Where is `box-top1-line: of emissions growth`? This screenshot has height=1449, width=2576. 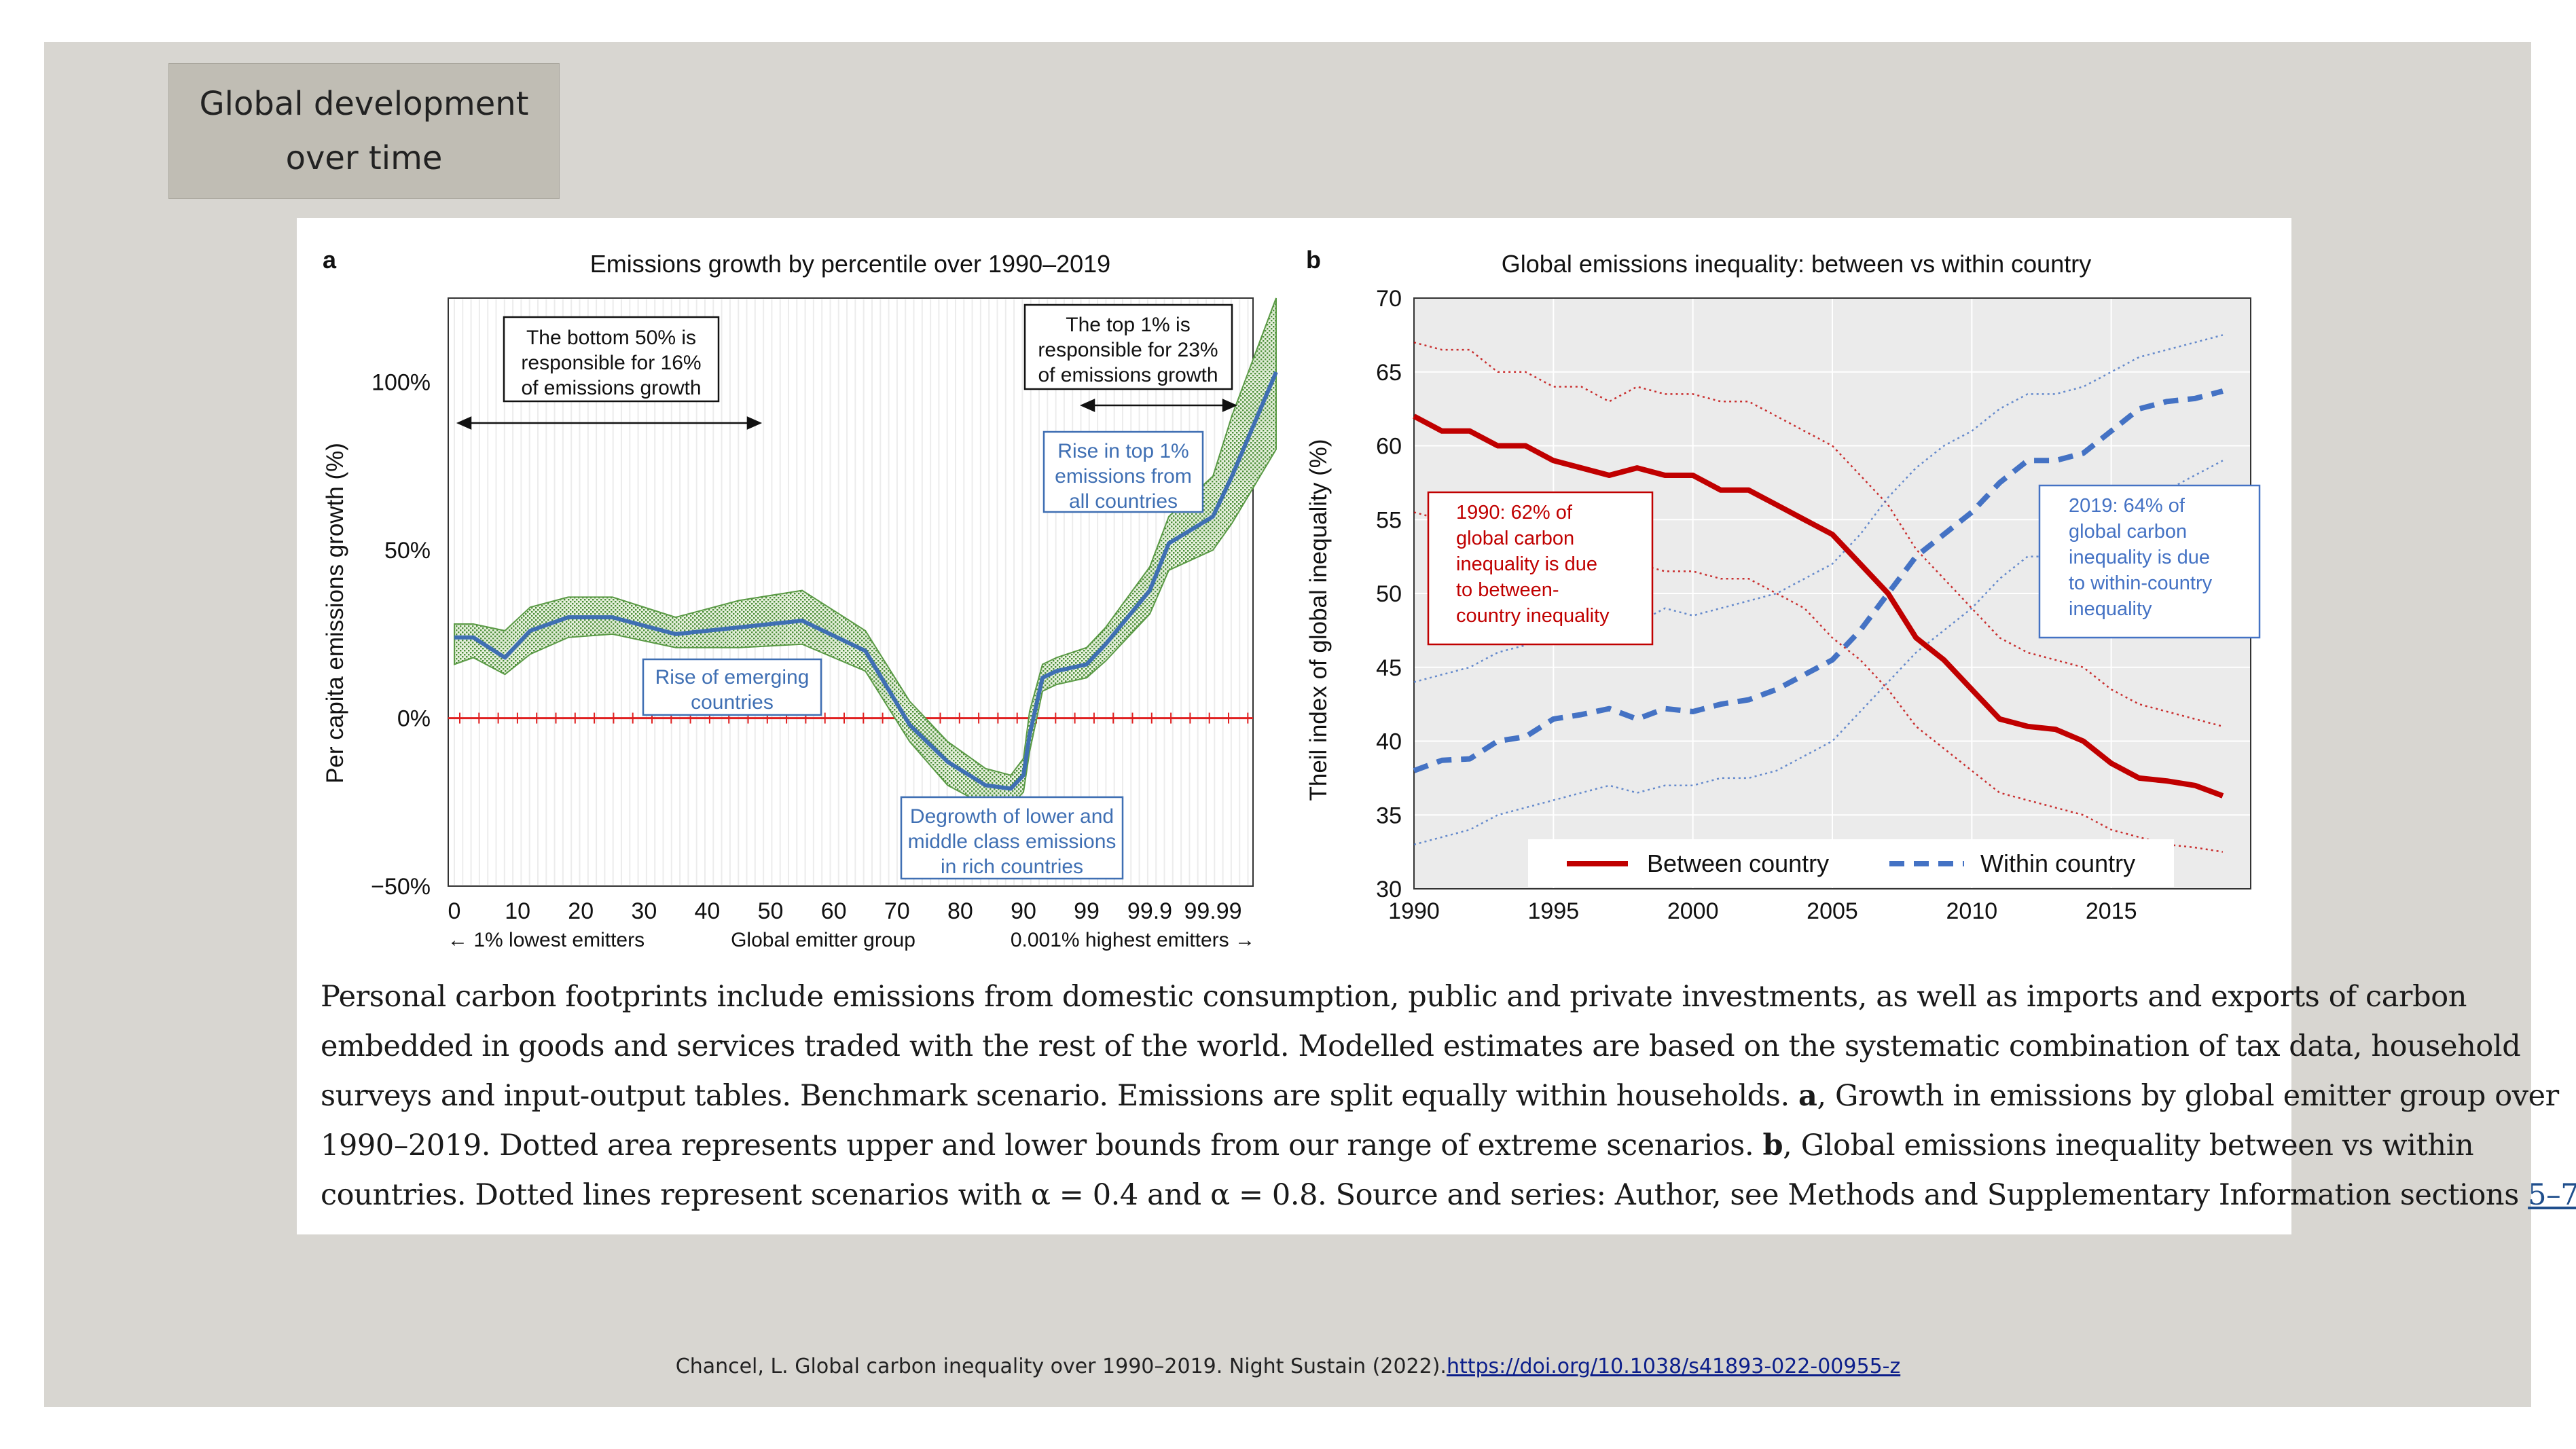
box-top1-line: of emissions growth is located at coordinates (1128, 375).